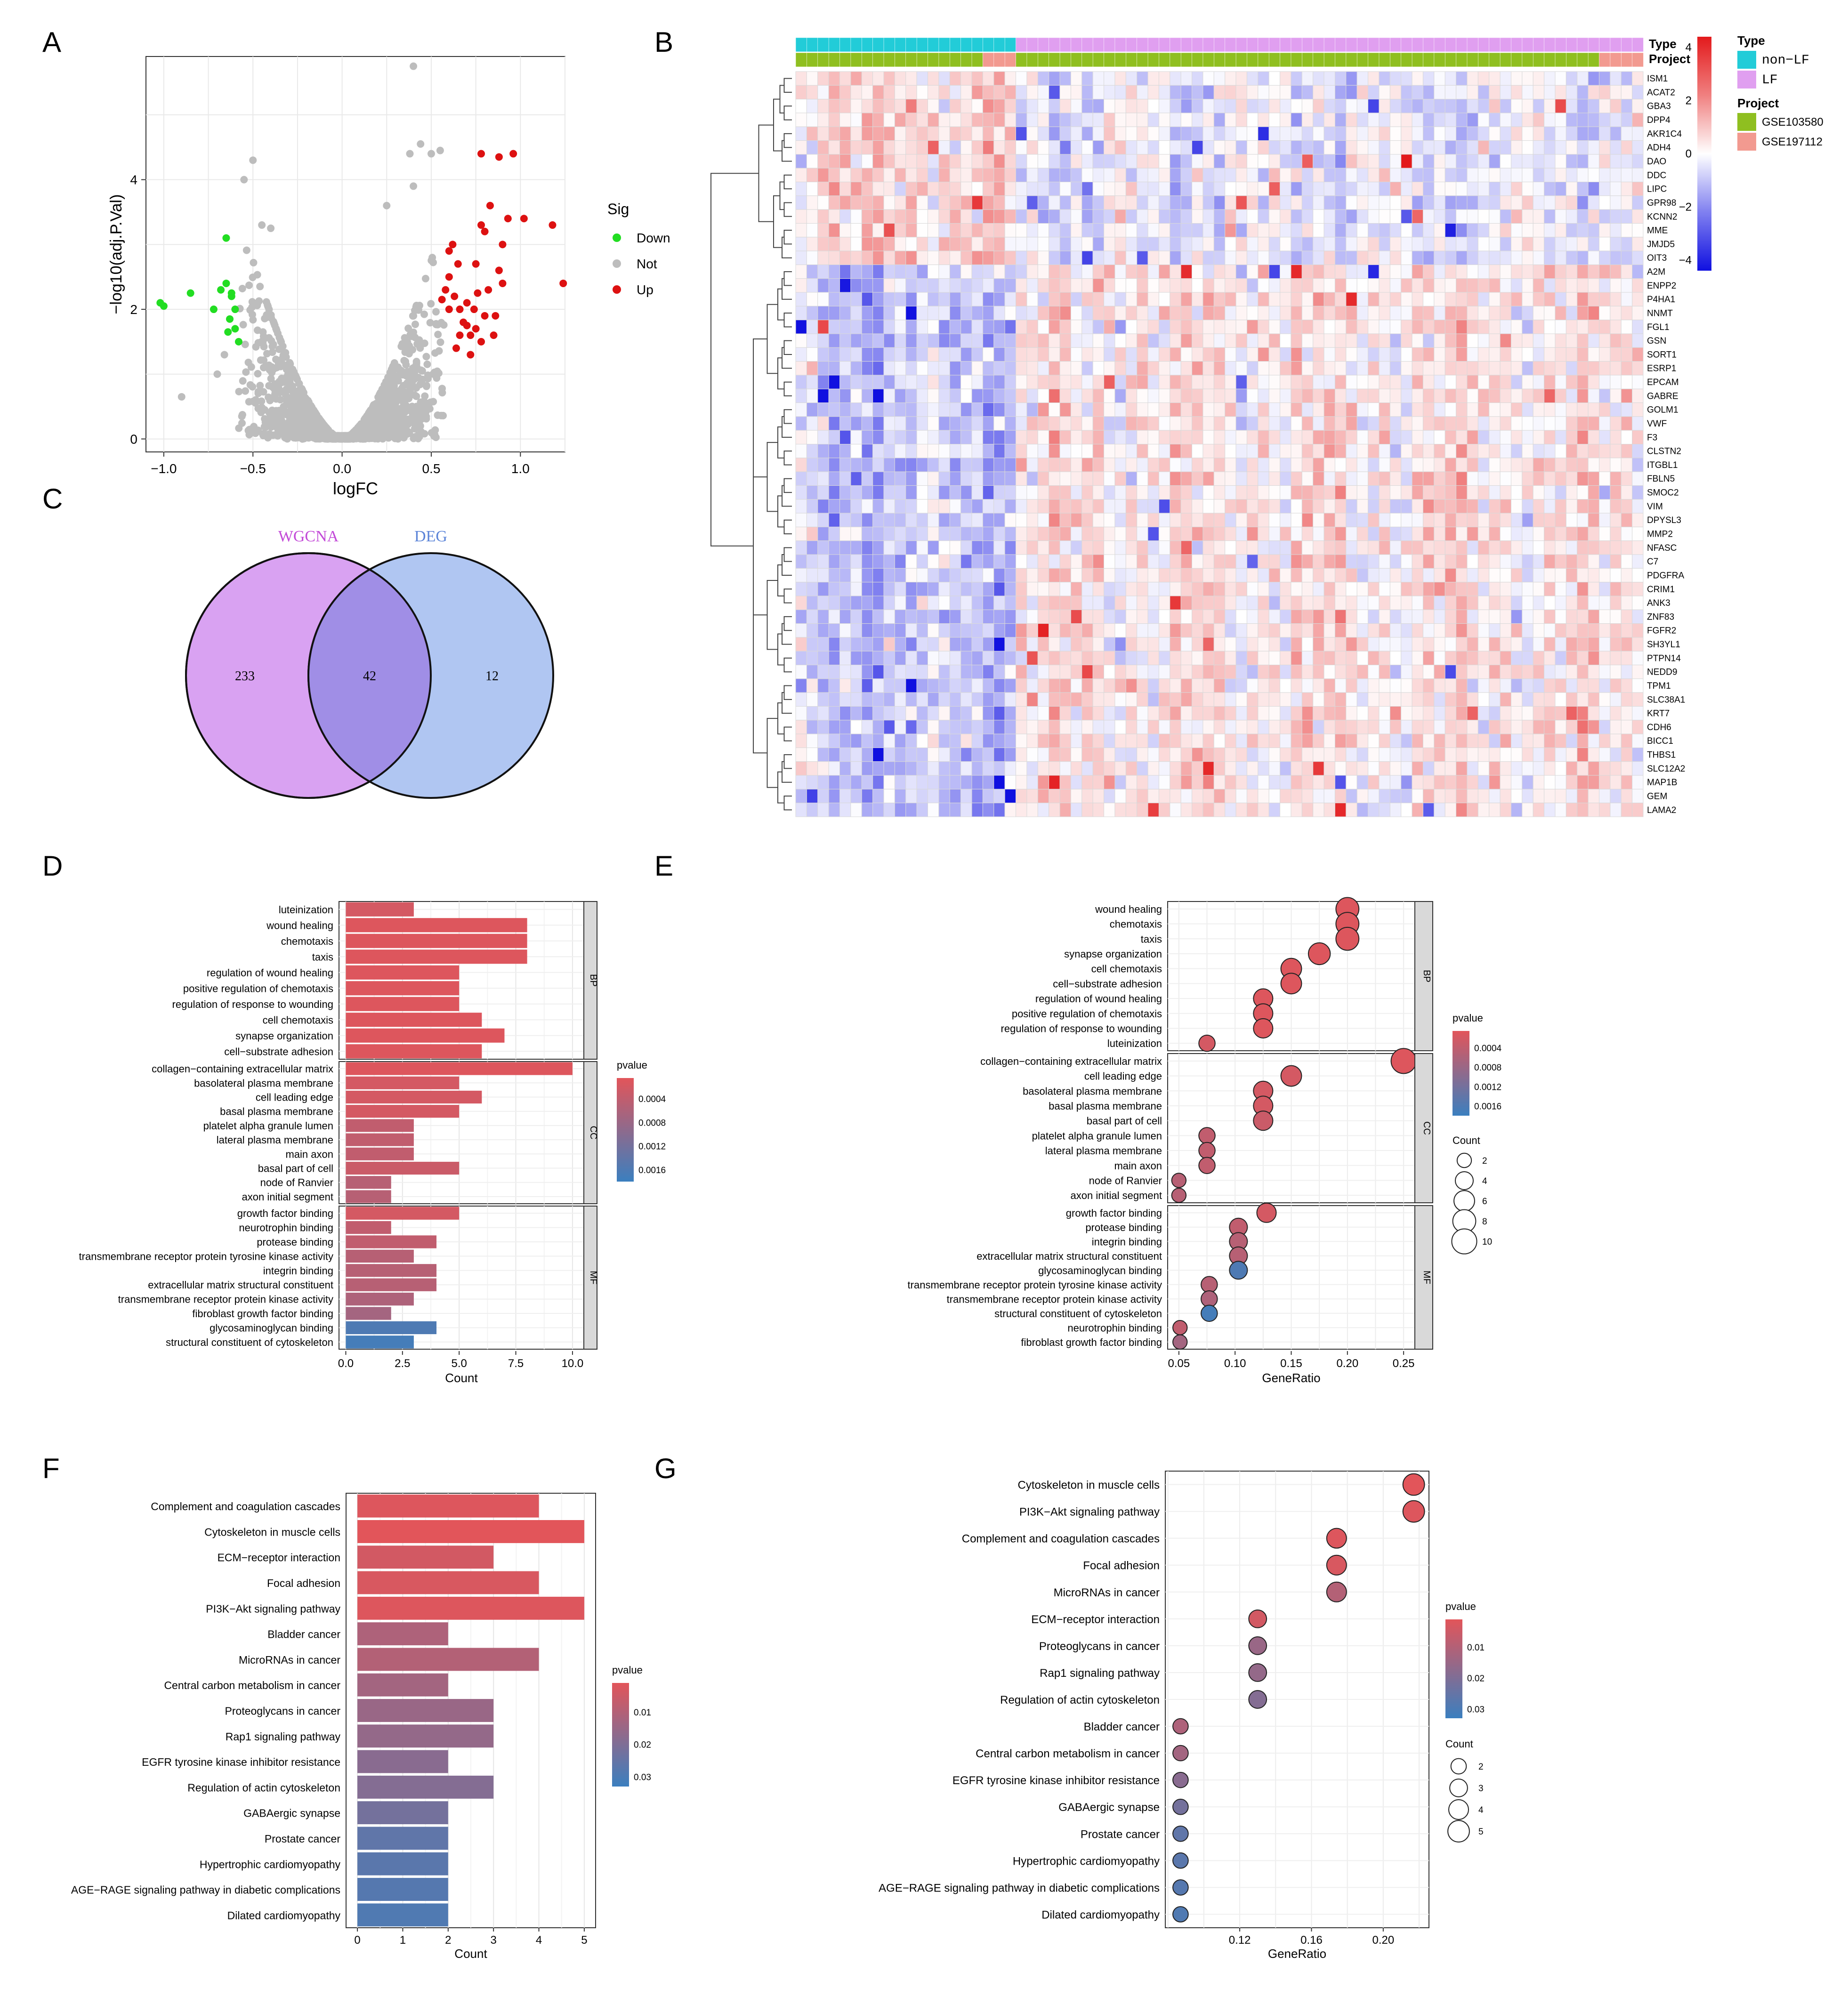 The width and height of the screenshot is (1848, 2004). I want to click on volcano-xtick-label: 0.5, so click(431, 468).